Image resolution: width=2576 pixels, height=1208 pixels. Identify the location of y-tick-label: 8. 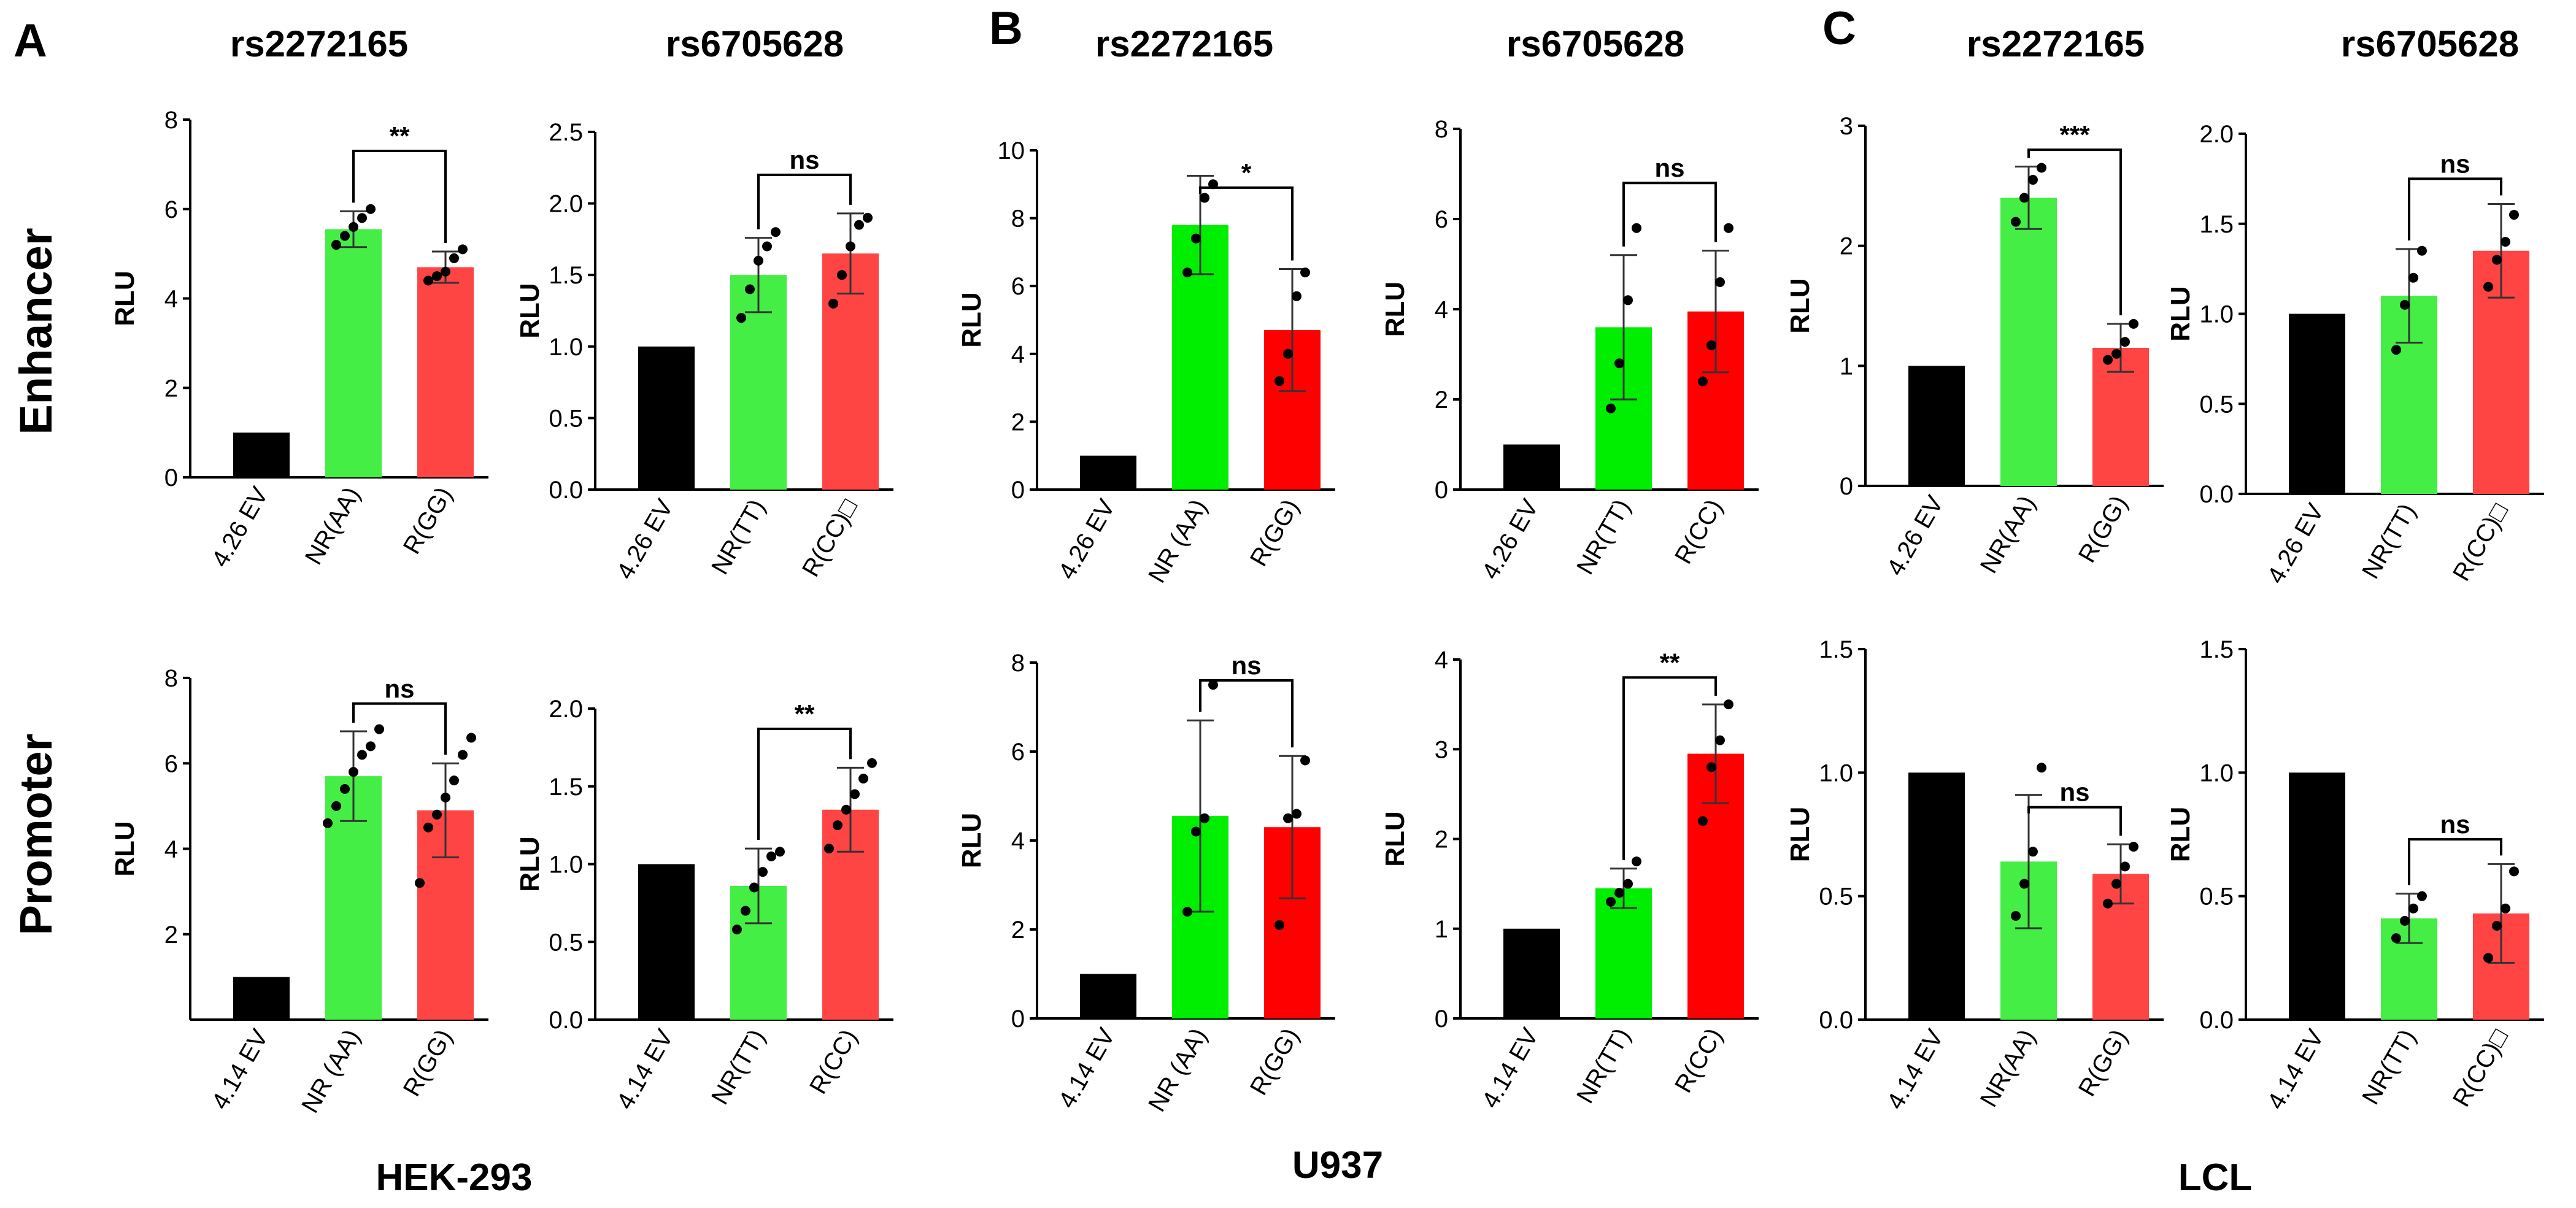
(1441, 129).